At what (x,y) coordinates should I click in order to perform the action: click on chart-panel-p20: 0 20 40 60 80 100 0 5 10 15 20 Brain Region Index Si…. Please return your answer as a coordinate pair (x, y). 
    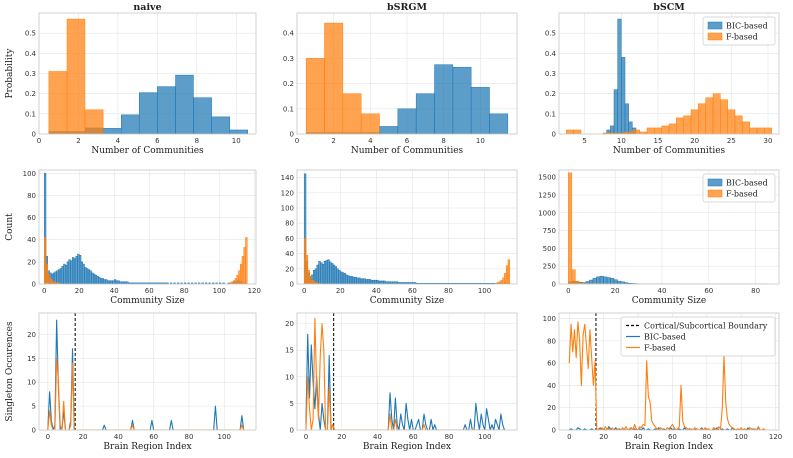
    Looking at the image, I should click on (131, 382).